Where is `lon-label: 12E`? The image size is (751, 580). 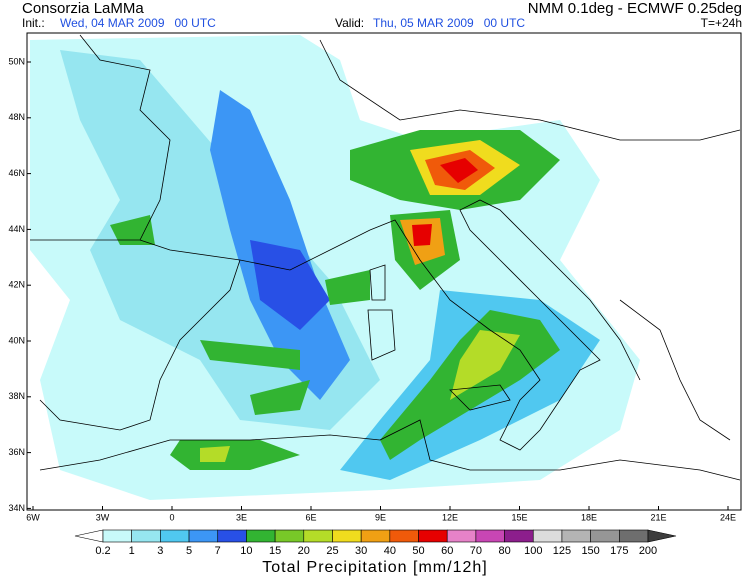
lon-label: 12E is located at coordinates (450, 517).